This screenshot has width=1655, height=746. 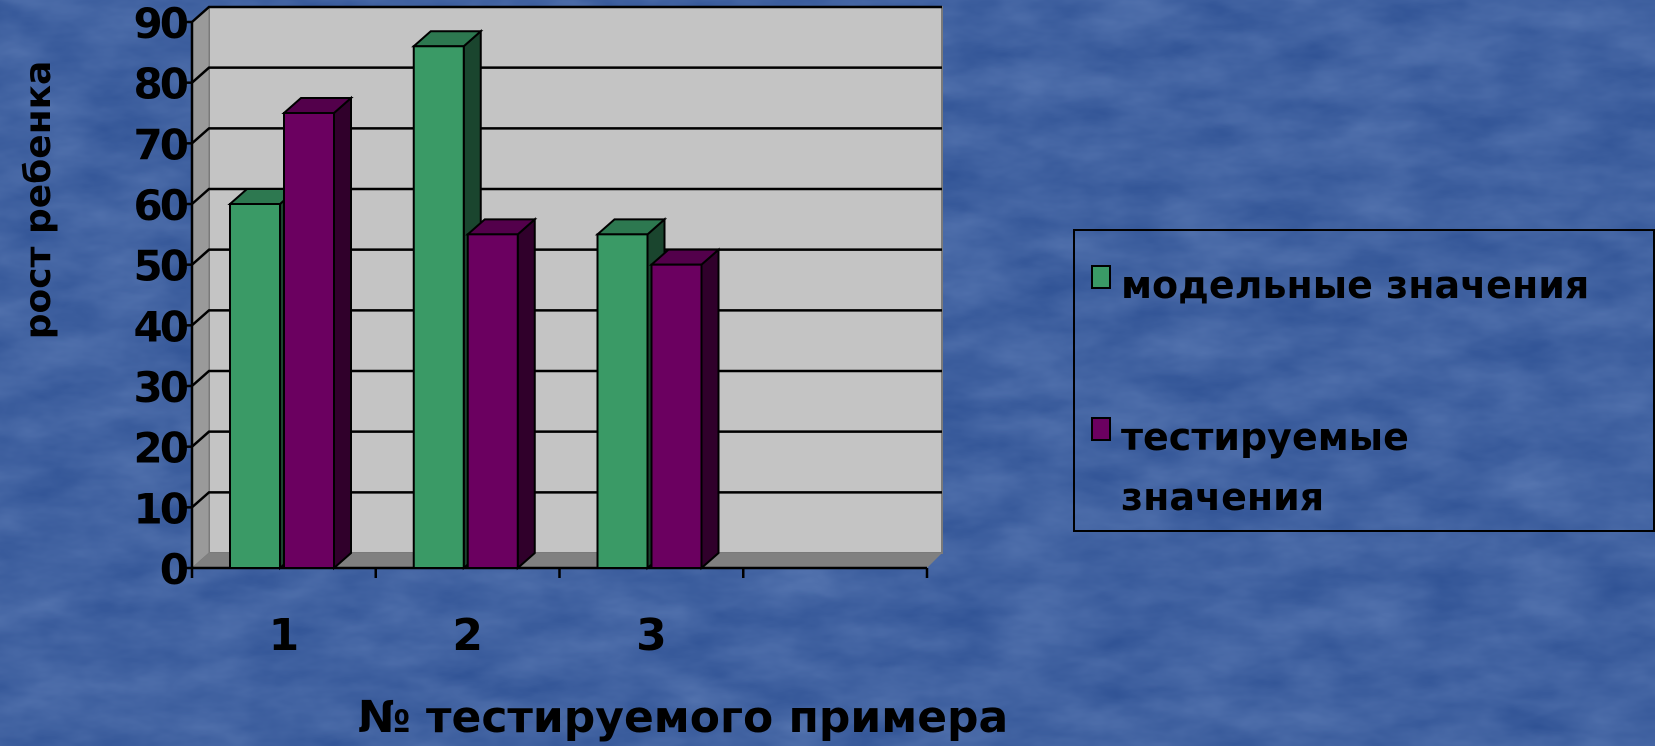 I want to click on y-tick-label-50: 50, so click(x=161, y=266).